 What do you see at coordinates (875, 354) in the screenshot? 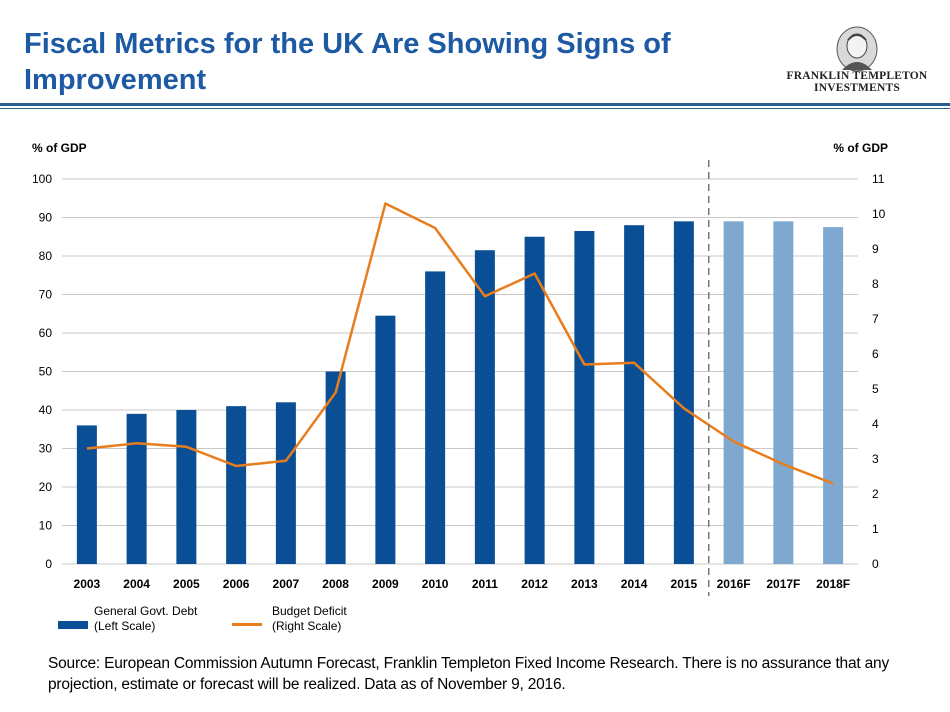
I see `right-tick-label: 6` at bounding box center [875, 354].